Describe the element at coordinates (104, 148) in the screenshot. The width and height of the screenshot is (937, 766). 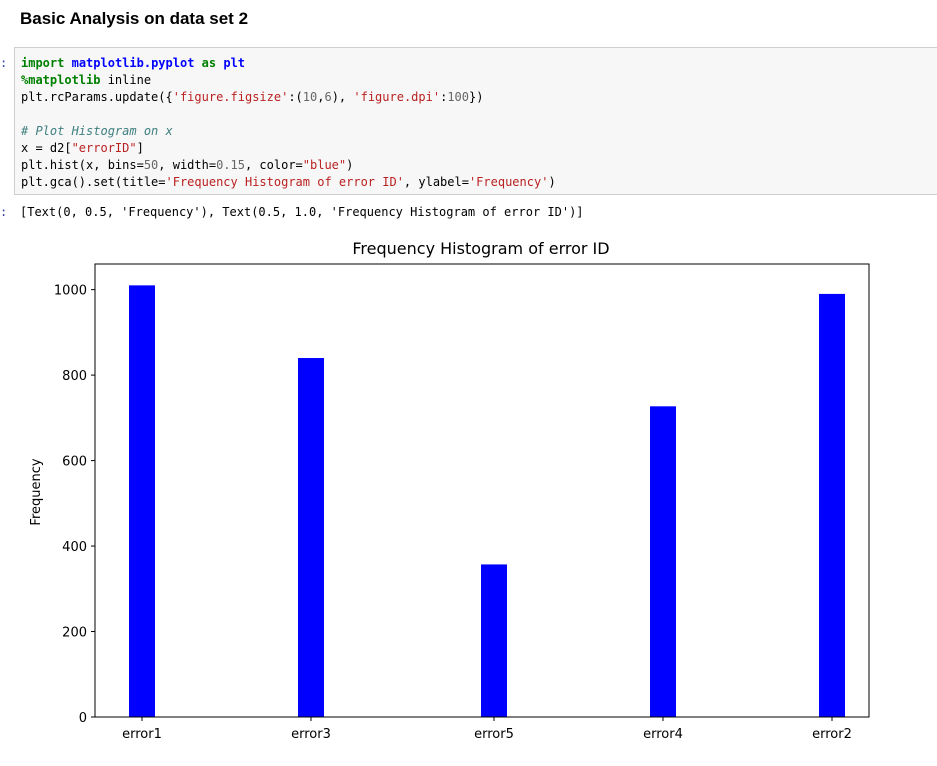
I see `code-token: "errorID"` at that location.